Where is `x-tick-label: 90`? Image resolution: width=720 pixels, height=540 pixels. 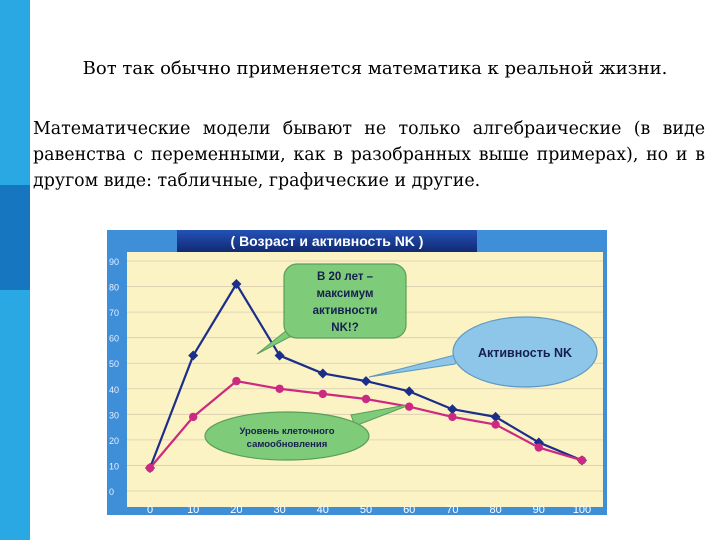
x-tick-label: 90 is located at coordinates (539, 509).